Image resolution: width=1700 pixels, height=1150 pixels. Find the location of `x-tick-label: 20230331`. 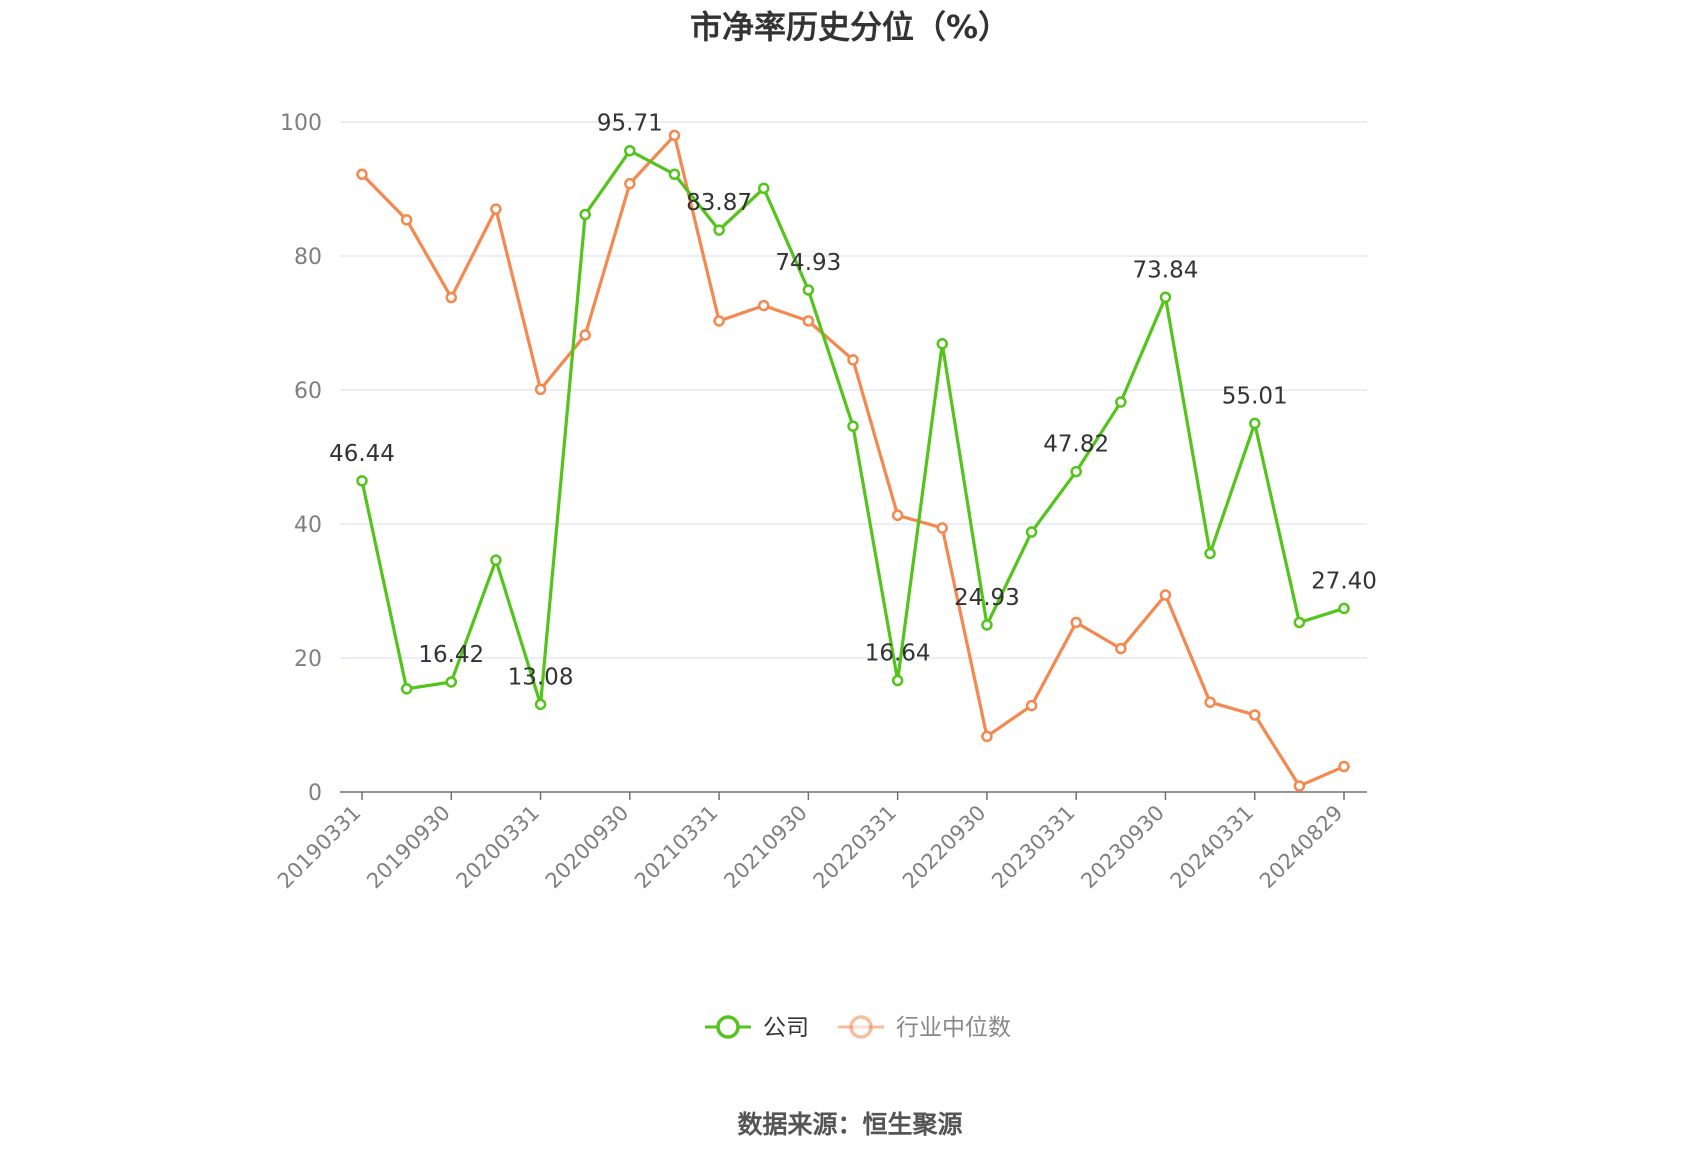

x-tick-label: 20230331 is located at coordinates (1033, 847).